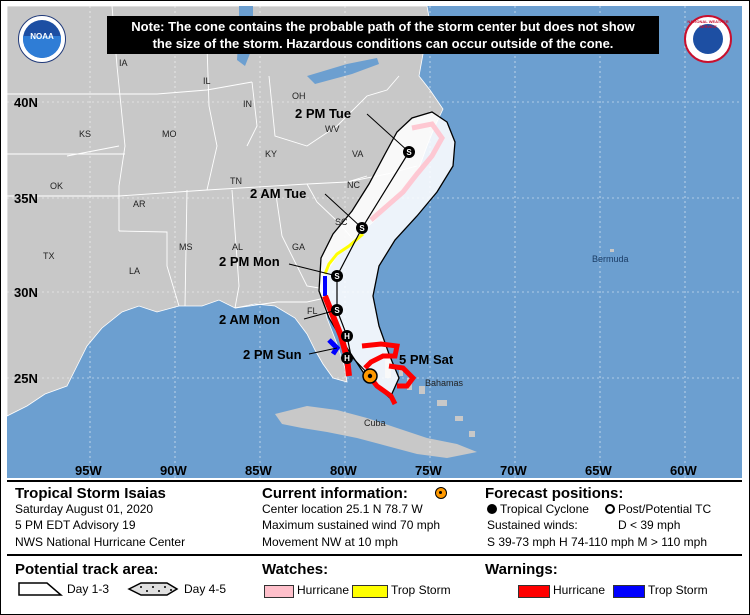 The height and width of the screenshot is (615, 750). What do you see at coordinates (521, 569) in the screenshot?
I see `warnings-title: Warnings:` at bounding box center [521, 569].